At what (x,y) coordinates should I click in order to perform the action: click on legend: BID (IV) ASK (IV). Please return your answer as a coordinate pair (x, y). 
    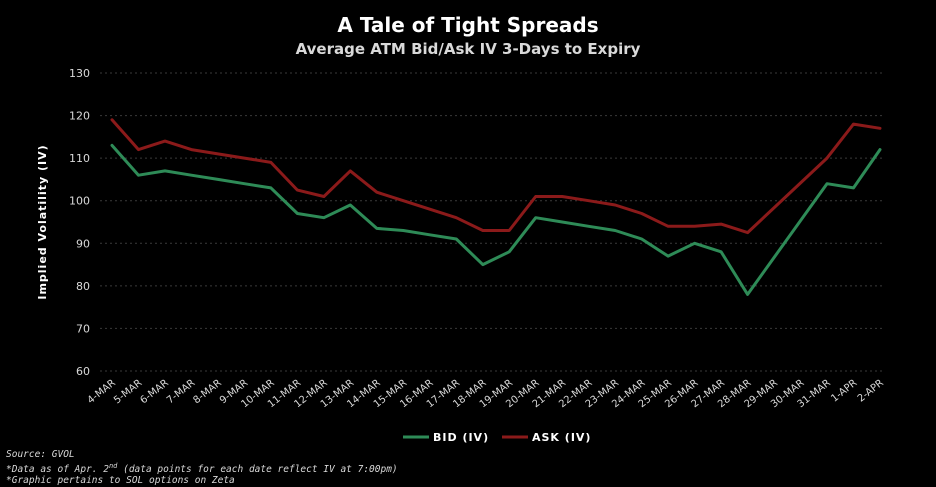
    Looking at the image, I should click on (497, 437).